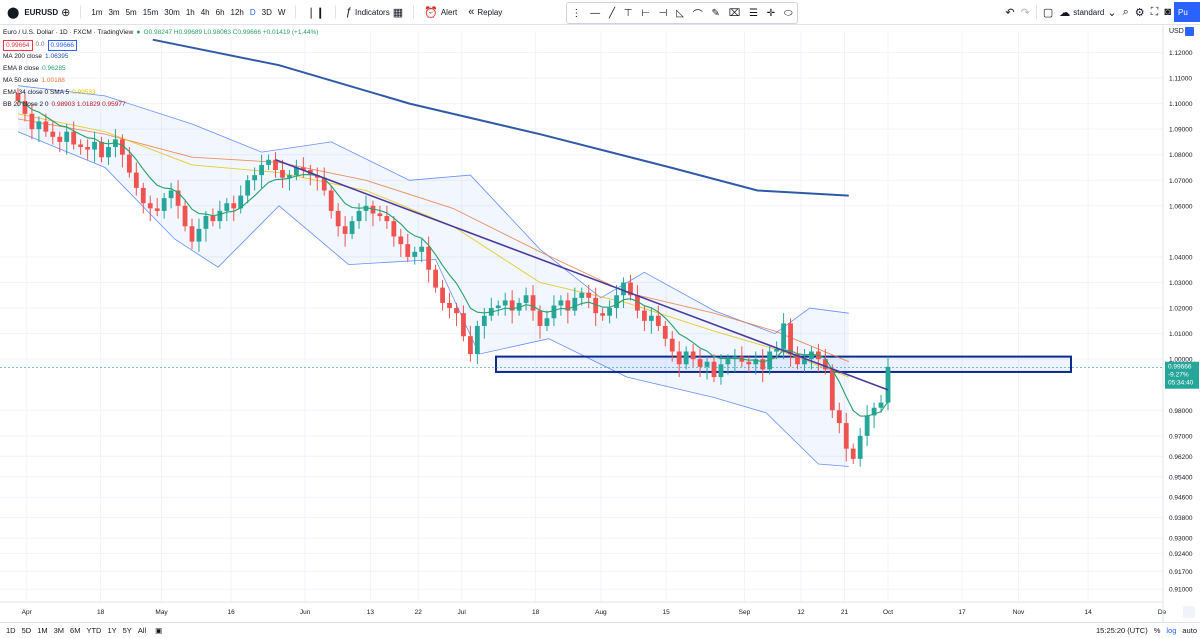 This screenshot has height=638, width=1200. Describe the element at coordinates (1189, 31) in the screenshot. I see `price-scale-settings-icon` at that location.